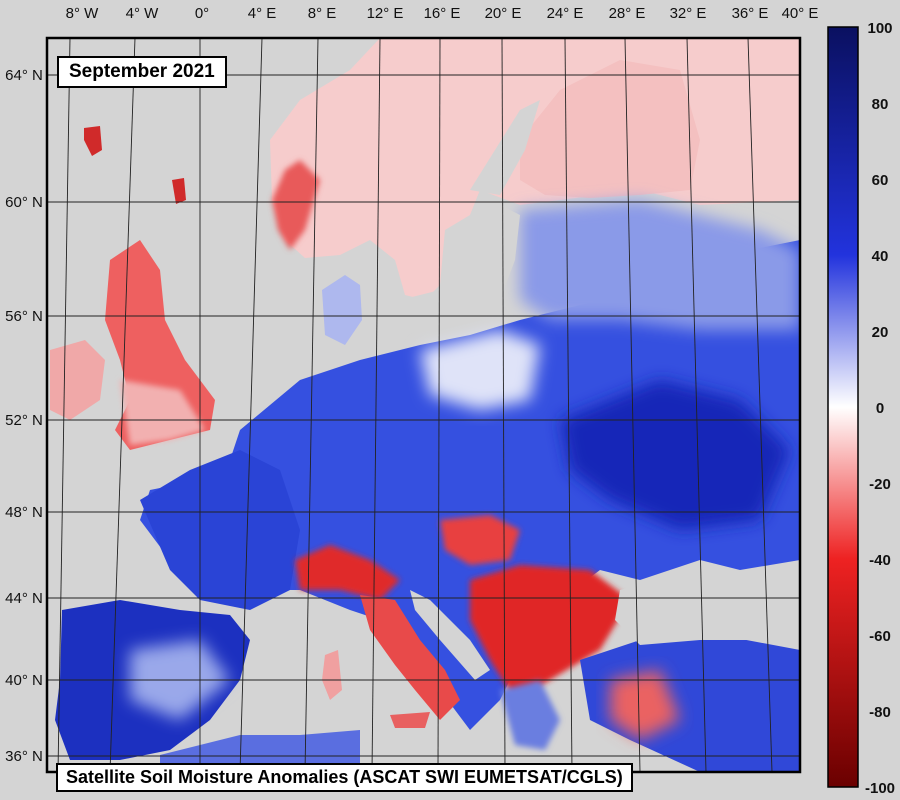 The width and height of the screenshot is (900, 800). Describe the element at coordinates (880, 256) in the screenshot. I see `colorbar-tick: 40` at that location.